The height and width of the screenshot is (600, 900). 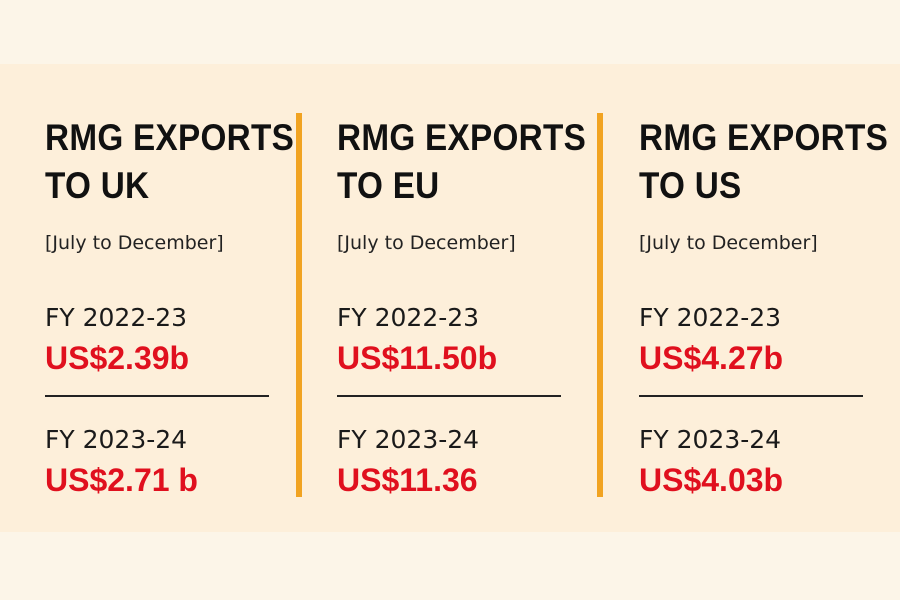 What do you see at coordinates (690, 185) in the screenshot?
I see `us-title-line-2: TO US` at bounding box center [690, 185].